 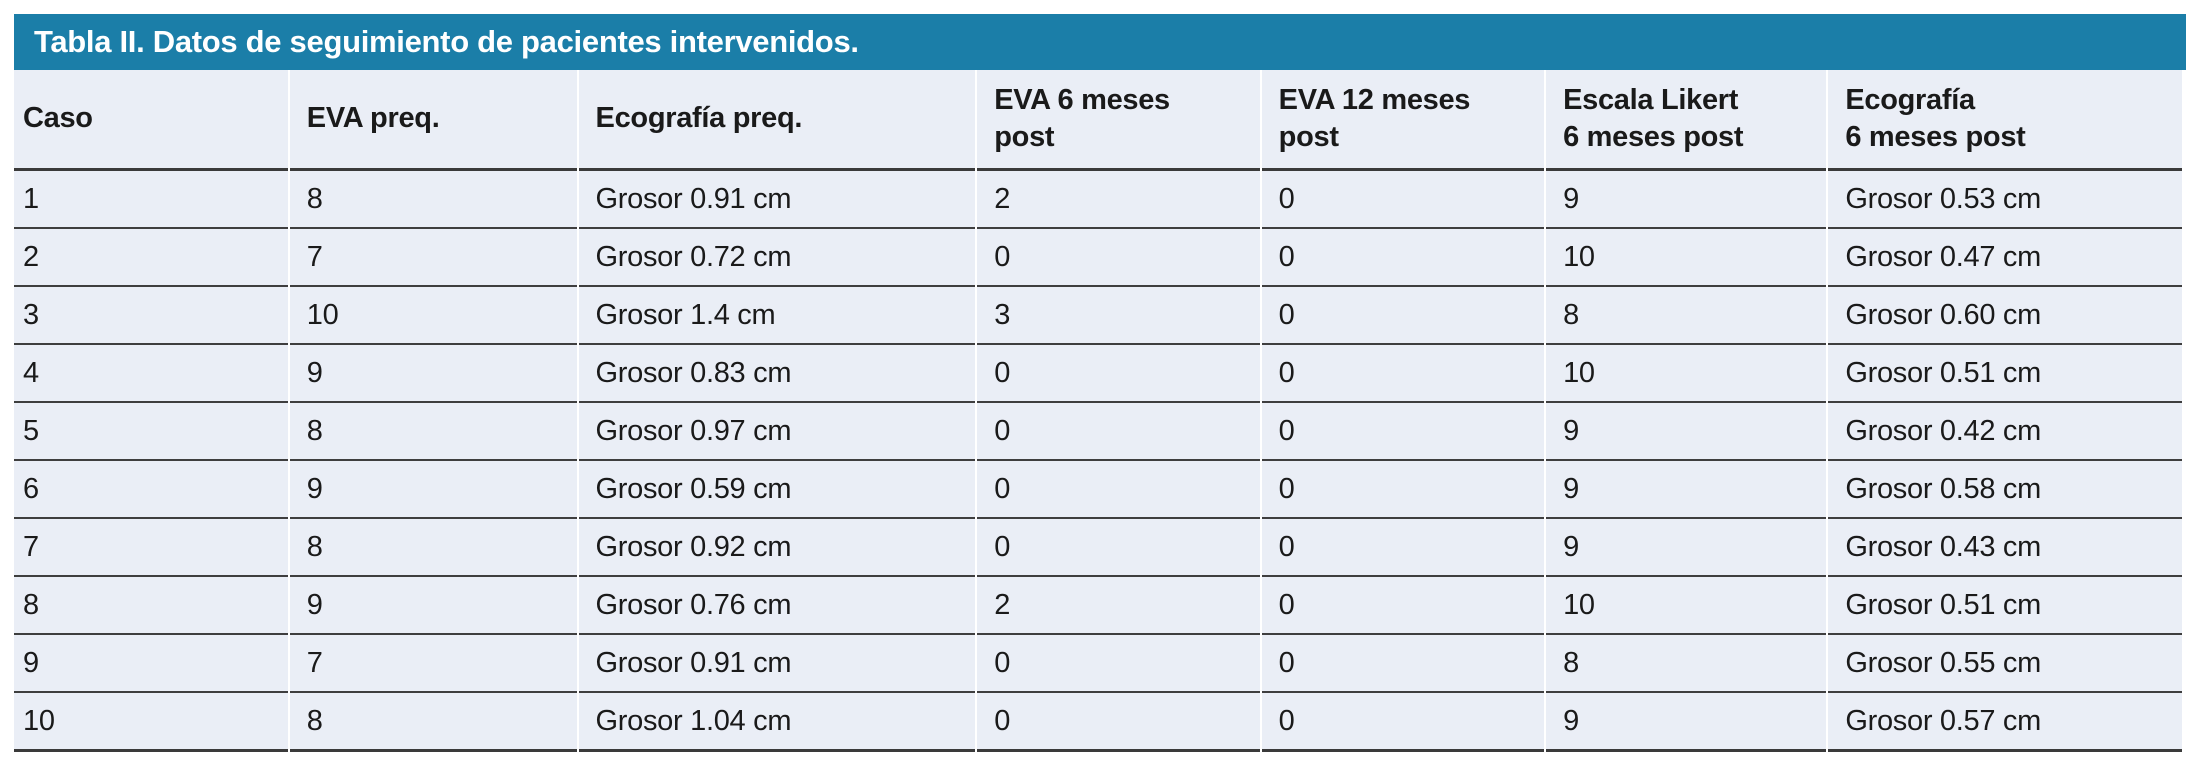 What do you see at coordinates (777, 604) in the screenshot?
I see `table-cell: Grosor 0.76 cm` at bounding box center [777, 604].